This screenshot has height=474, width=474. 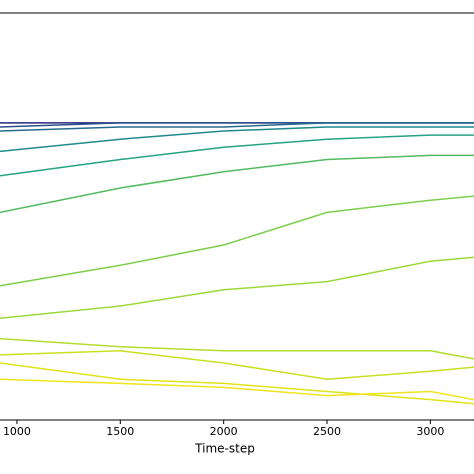 What do you see at coordinates (224, 431) in the screenshot?
I see `x-tick-label: 2000` at bounding box center [224, 431].